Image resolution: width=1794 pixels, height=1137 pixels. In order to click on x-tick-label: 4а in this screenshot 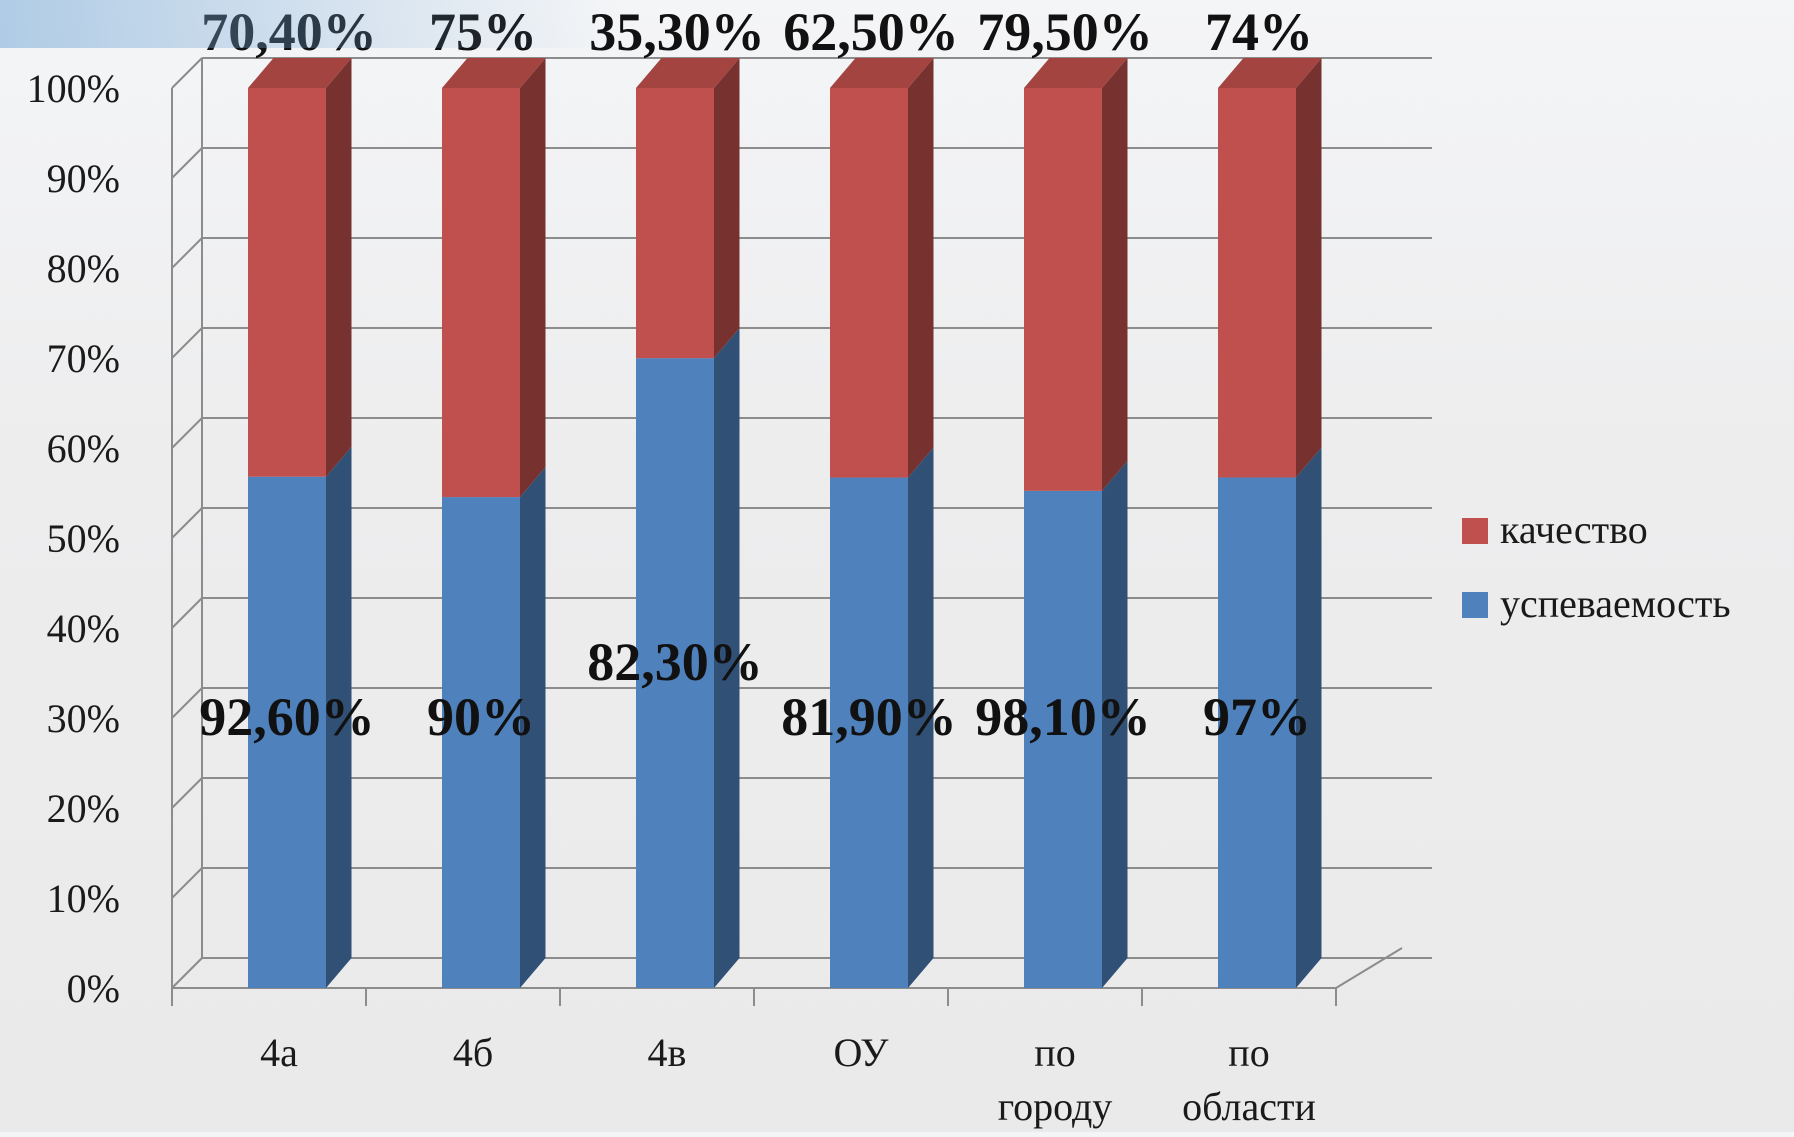, I will do `click(279, 1052)`.